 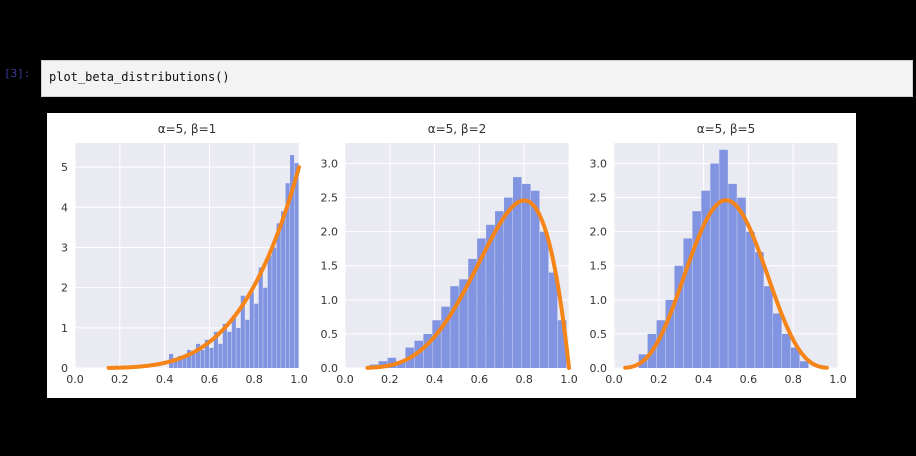 What do you see at coordinates (599, 232) in the screenshot?
I see `y-tick-label: 2.0` at bounding box center [599, 232].